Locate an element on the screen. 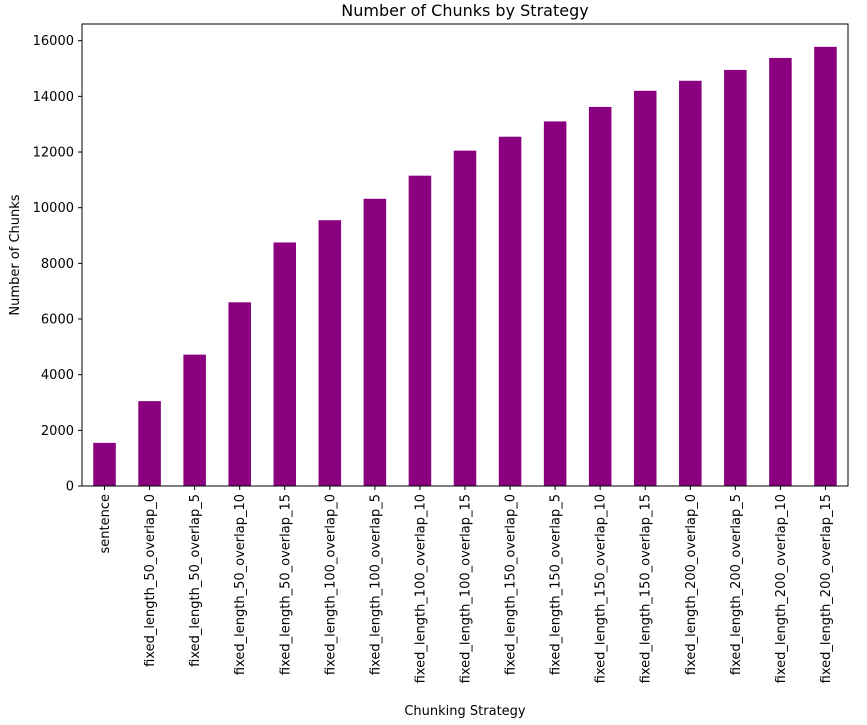  x-tick-label: fixed_length_200_overlap_0 is located at coordinates (691, 584).